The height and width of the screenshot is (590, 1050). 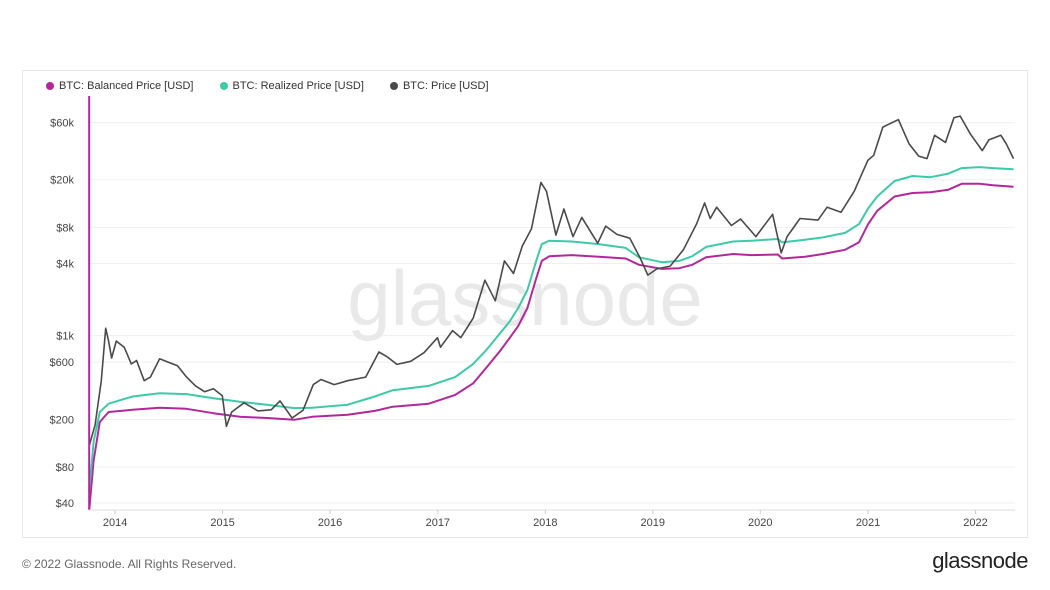 I want to click on x-tick-label: 2022, so click(x=975, y=523).